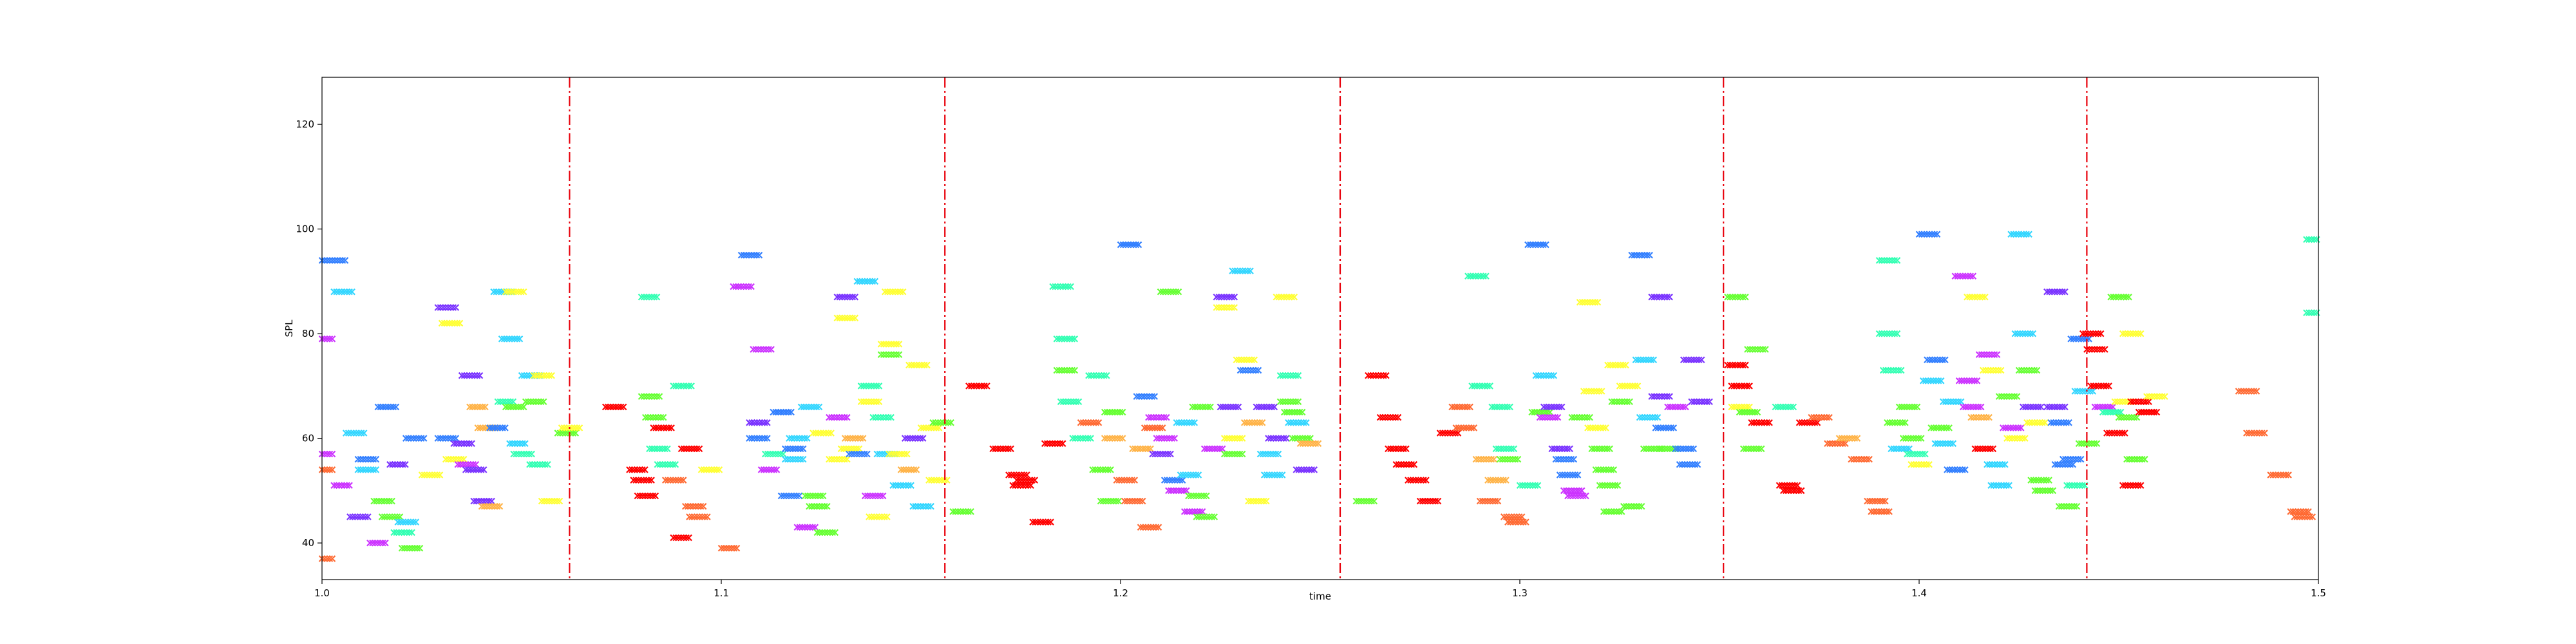 The height and width of the screenshot is (644, 2576). What do you see at coordinates (721, 593) in the screenshot?
I see `x-tick-label: 1.1` at bounding box center [721, 593].